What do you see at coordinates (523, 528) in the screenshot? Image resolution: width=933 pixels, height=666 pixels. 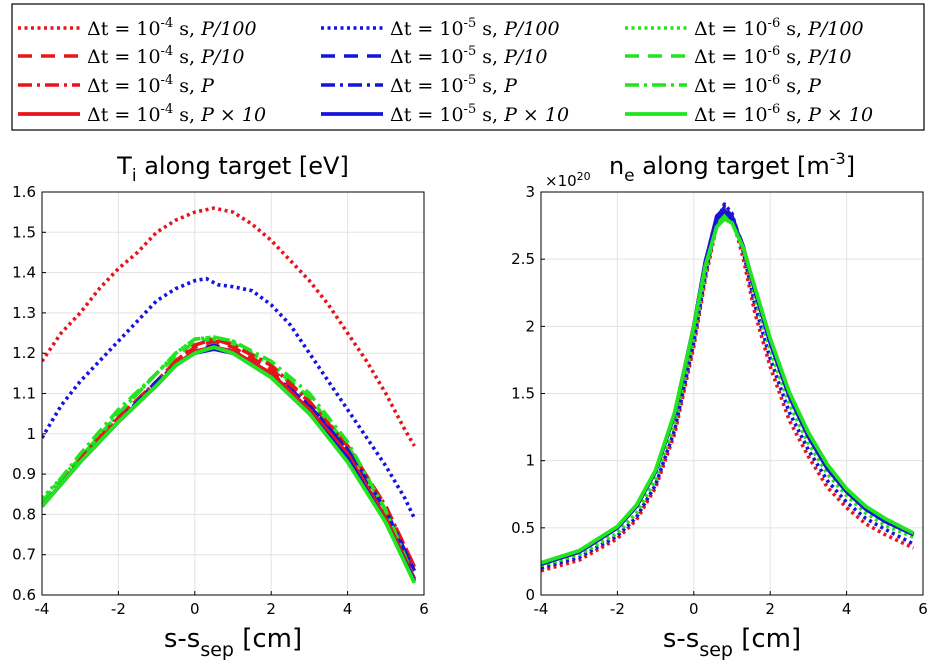 I see `y-tick-label: 0.5` at bounding box center [523, 528].